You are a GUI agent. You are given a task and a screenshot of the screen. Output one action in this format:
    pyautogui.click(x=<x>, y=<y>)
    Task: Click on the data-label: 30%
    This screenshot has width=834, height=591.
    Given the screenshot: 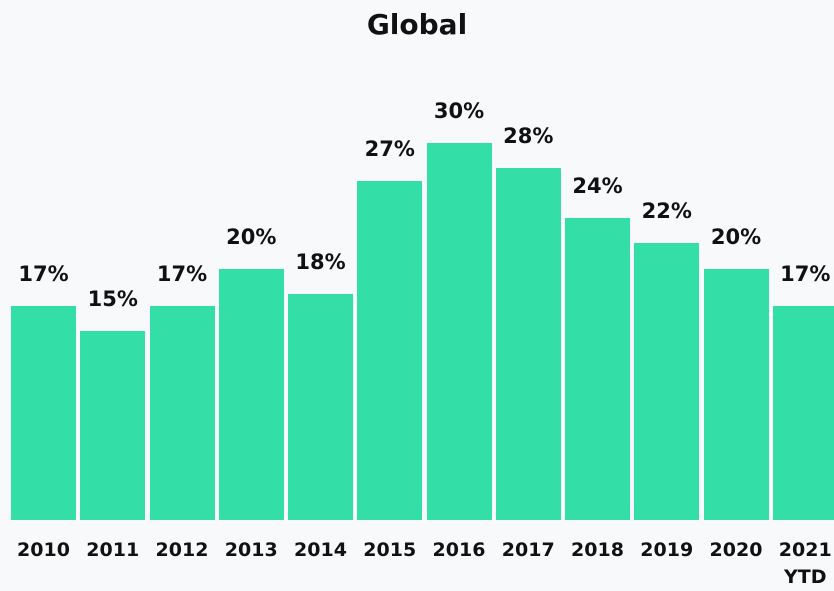 What is the action you would take?
    pyautogui.click(x=459, y=110)
    